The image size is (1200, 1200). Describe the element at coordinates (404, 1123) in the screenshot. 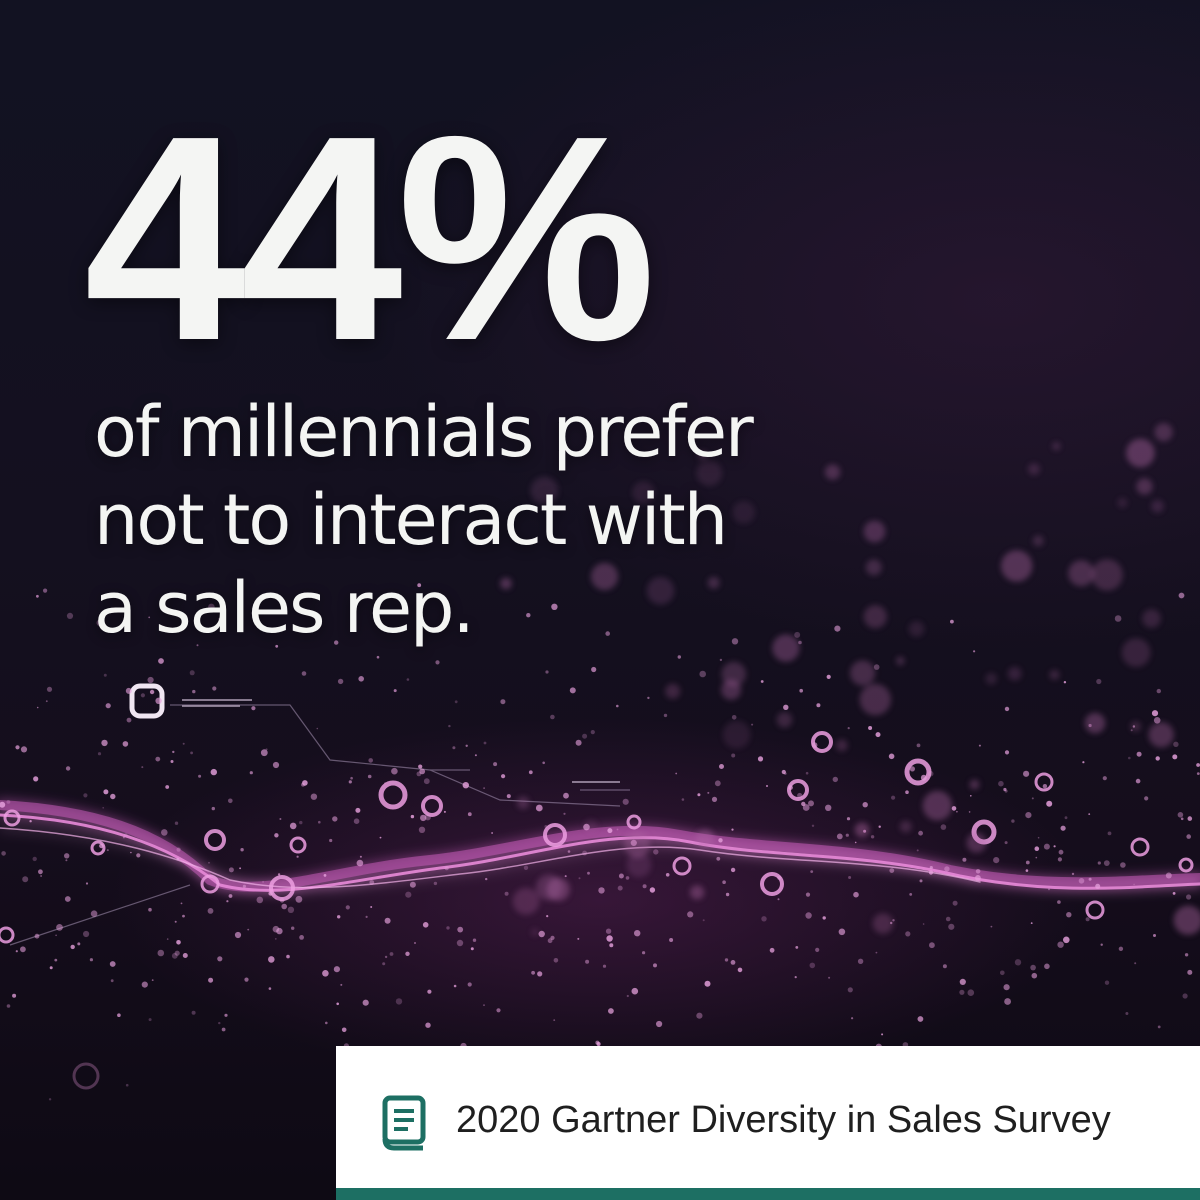

I see `book-icon` at that location.